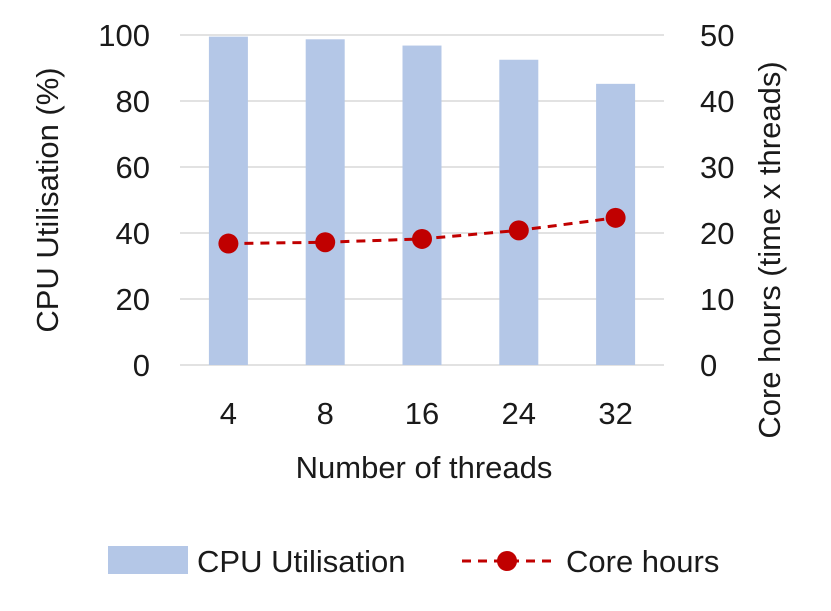  What do you see at coordinates (47, 199) in the screenshot?
I see `left-axis-title: CPU Utilisation (%)` at bounding box center [47, 199].